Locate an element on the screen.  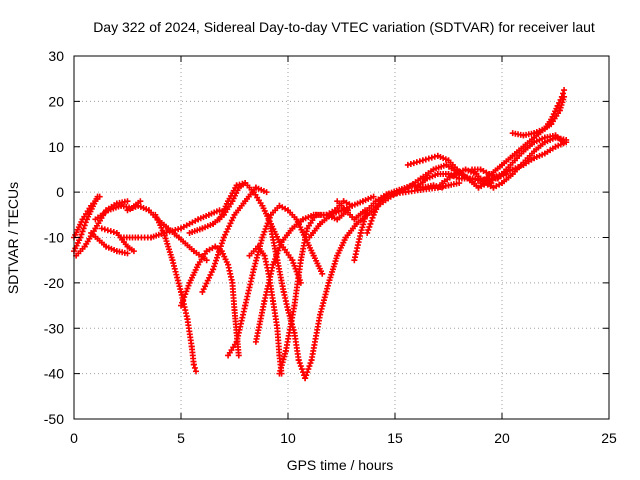
y-tick-label: -20 is located at coordinates (54, 283).